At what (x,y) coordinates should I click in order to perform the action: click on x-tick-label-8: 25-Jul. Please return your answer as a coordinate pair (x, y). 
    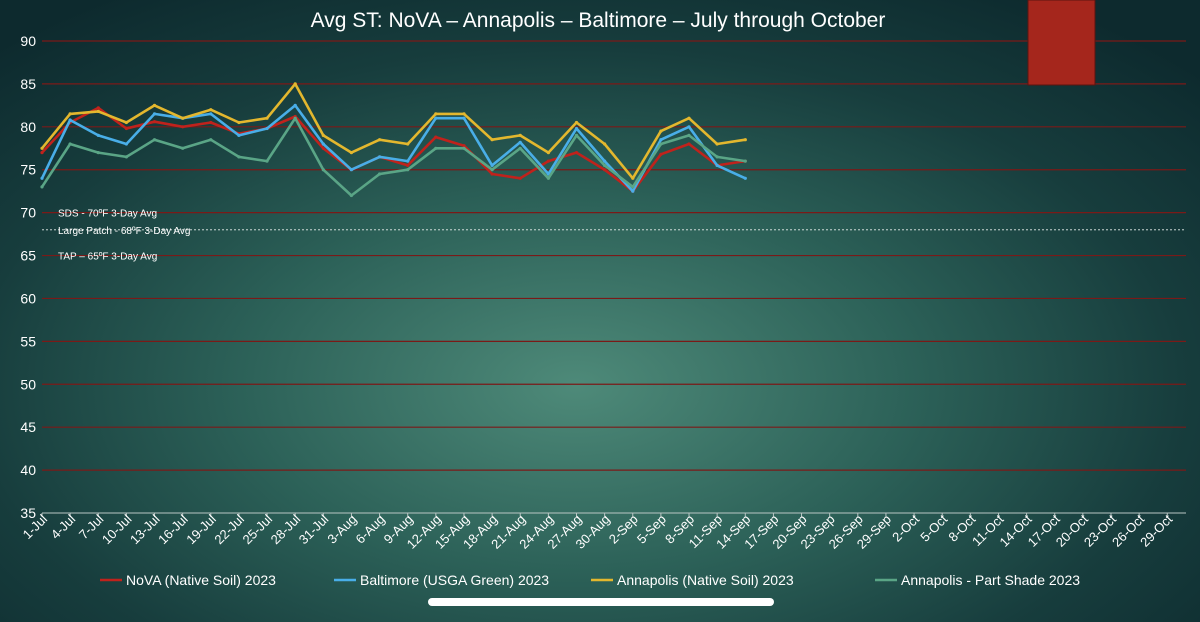
    Looking at the image, I should click on (258, 529).